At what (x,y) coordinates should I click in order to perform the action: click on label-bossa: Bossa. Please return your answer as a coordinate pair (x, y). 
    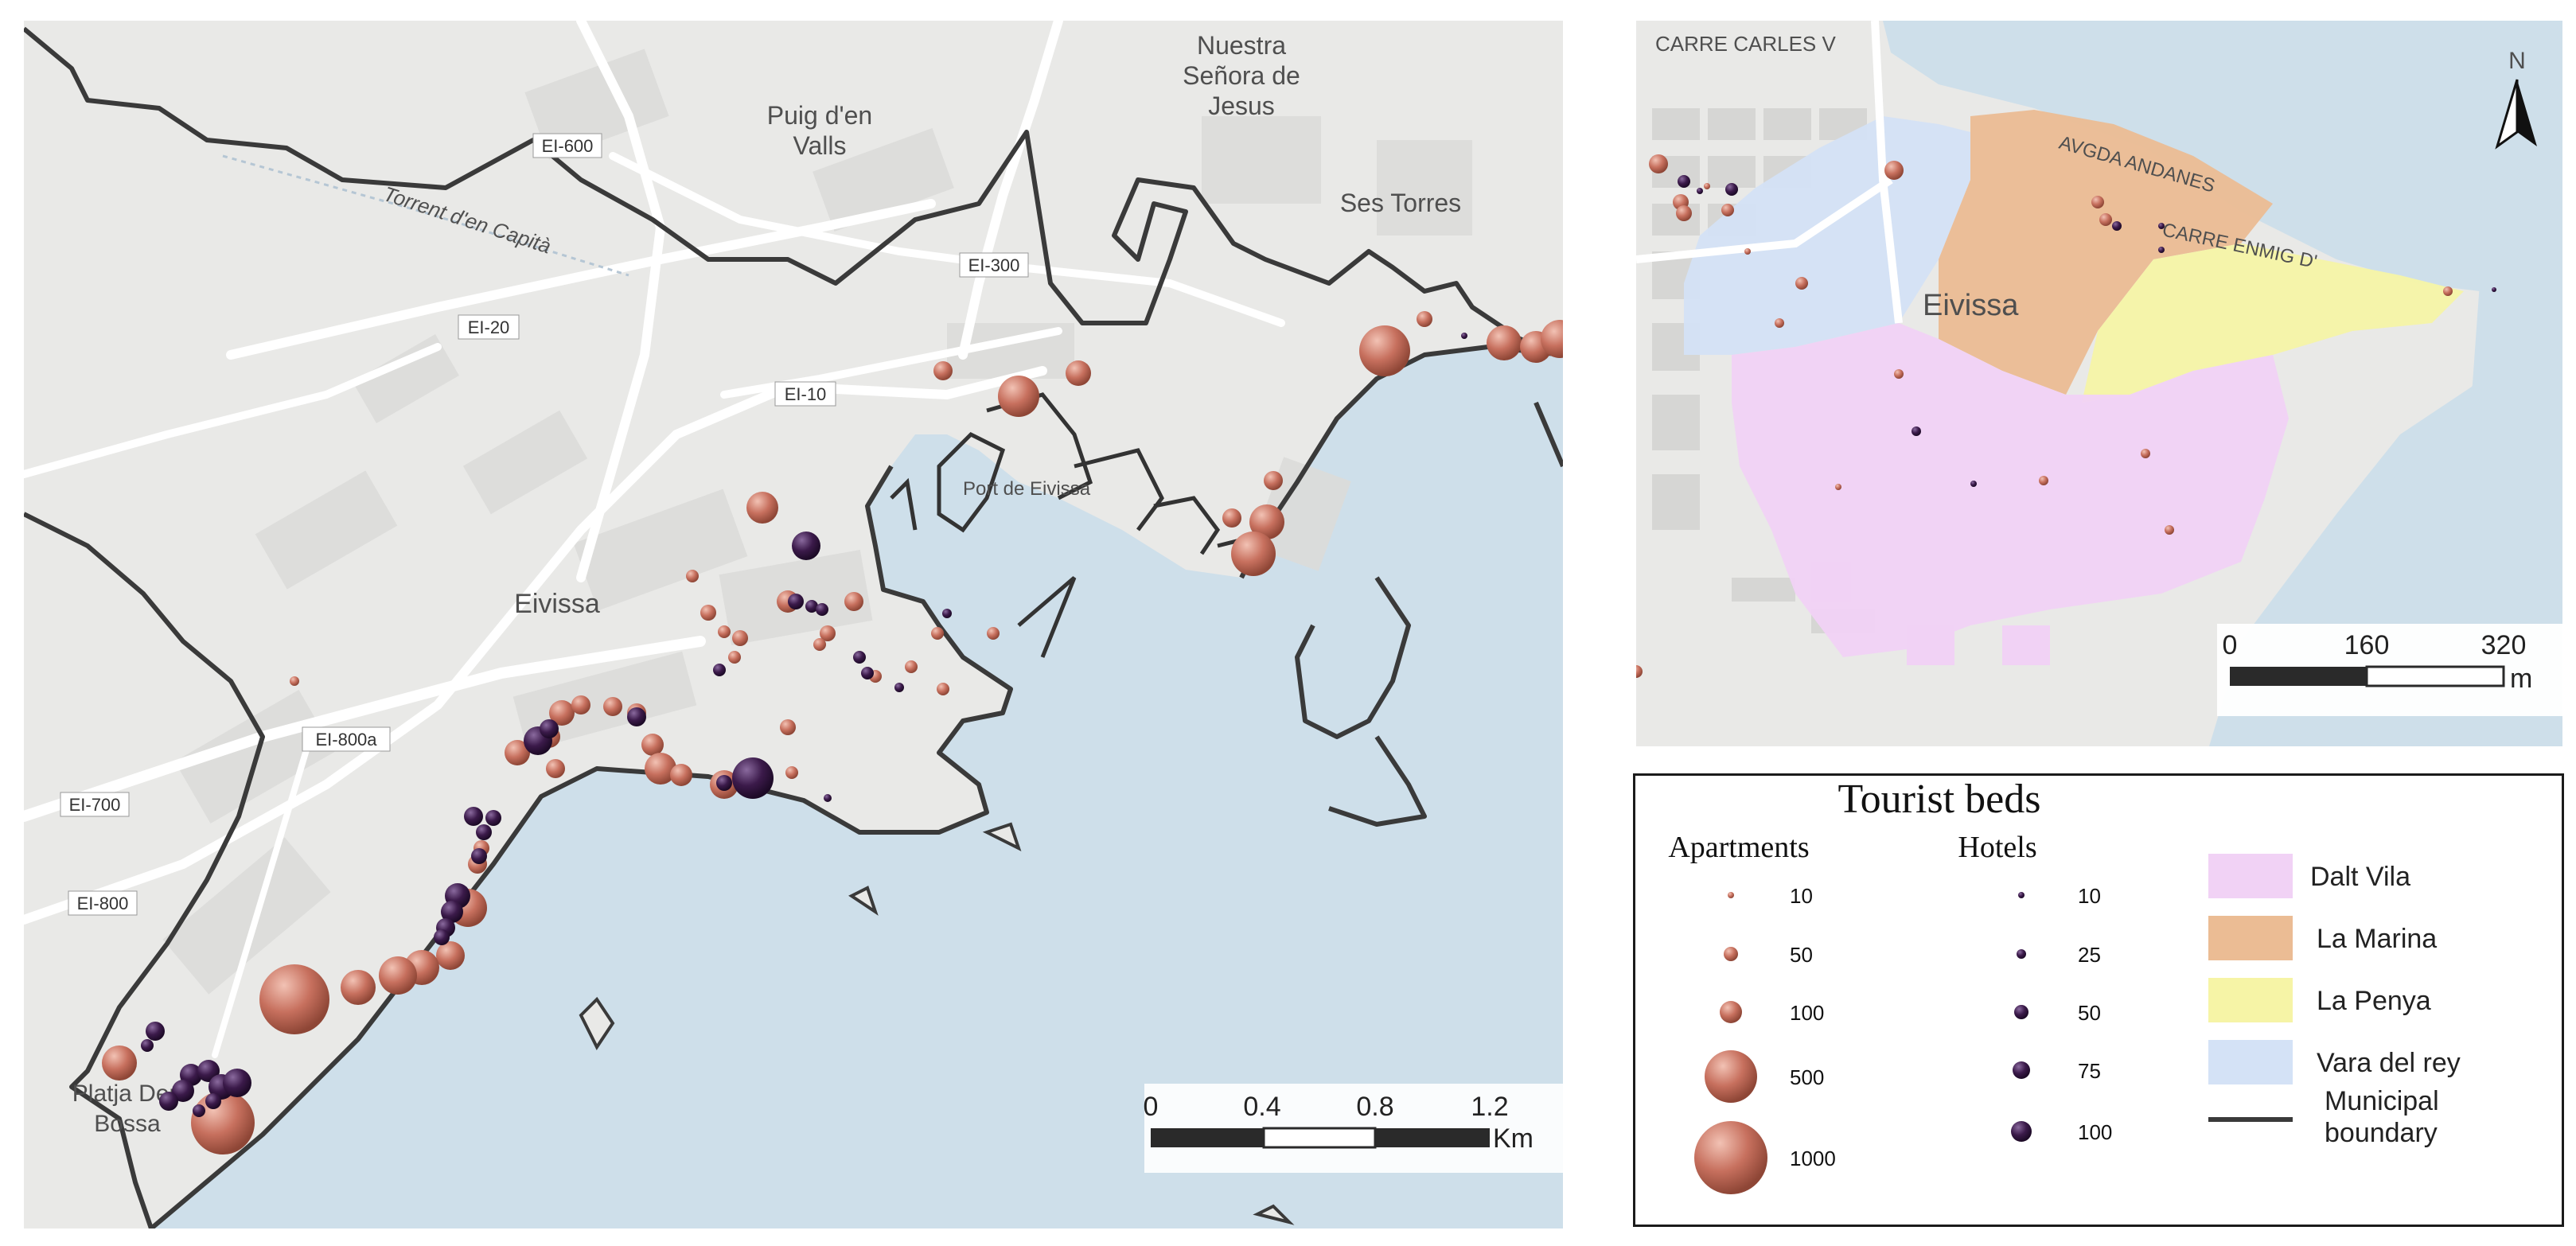
    Looking at the image, I should click on (127, 1124).